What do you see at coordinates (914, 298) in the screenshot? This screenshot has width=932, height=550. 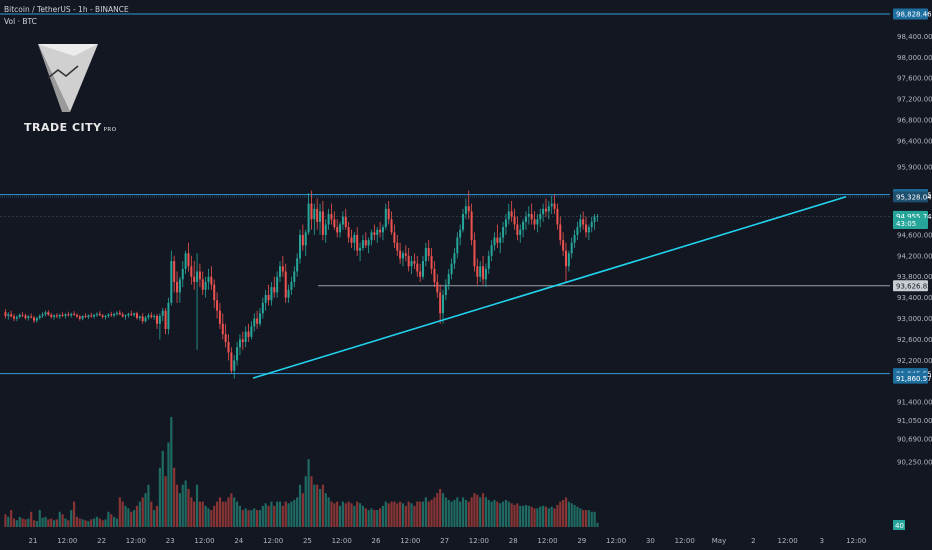 I see `y-tick-label: 93,400.00` at bounding box center [914, 298].